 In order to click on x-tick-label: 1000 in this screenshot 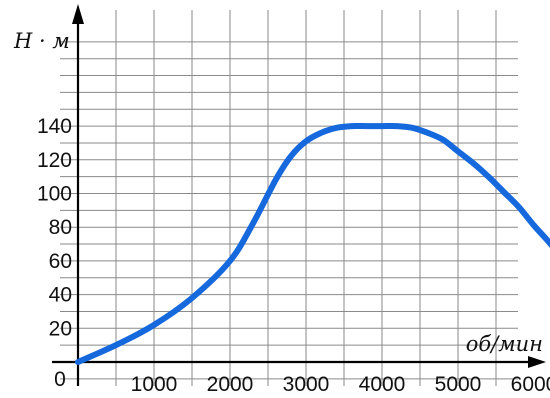, I will do `click(154, 384)`.